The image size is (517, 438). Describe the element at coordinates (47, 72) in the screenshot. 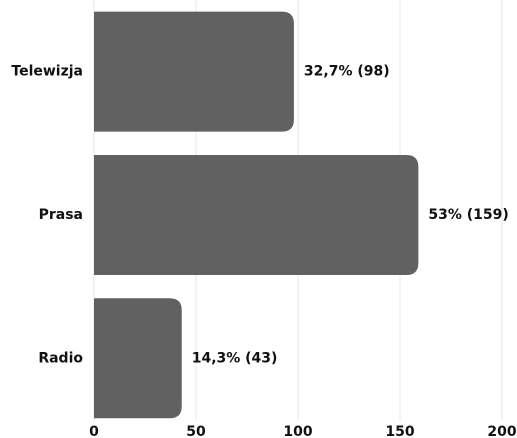

I see `y-tick-label: Telewizja` at that location.